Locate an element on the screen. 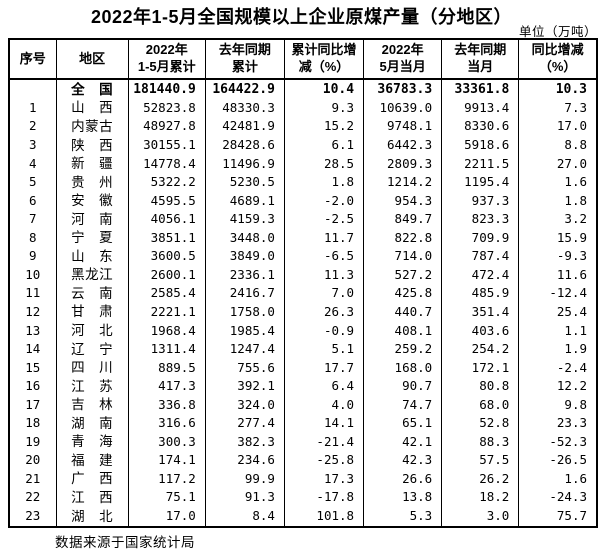 This screenshot has width=603, height=553. row-value: 2221.1 is located at coordinates (166, 312).